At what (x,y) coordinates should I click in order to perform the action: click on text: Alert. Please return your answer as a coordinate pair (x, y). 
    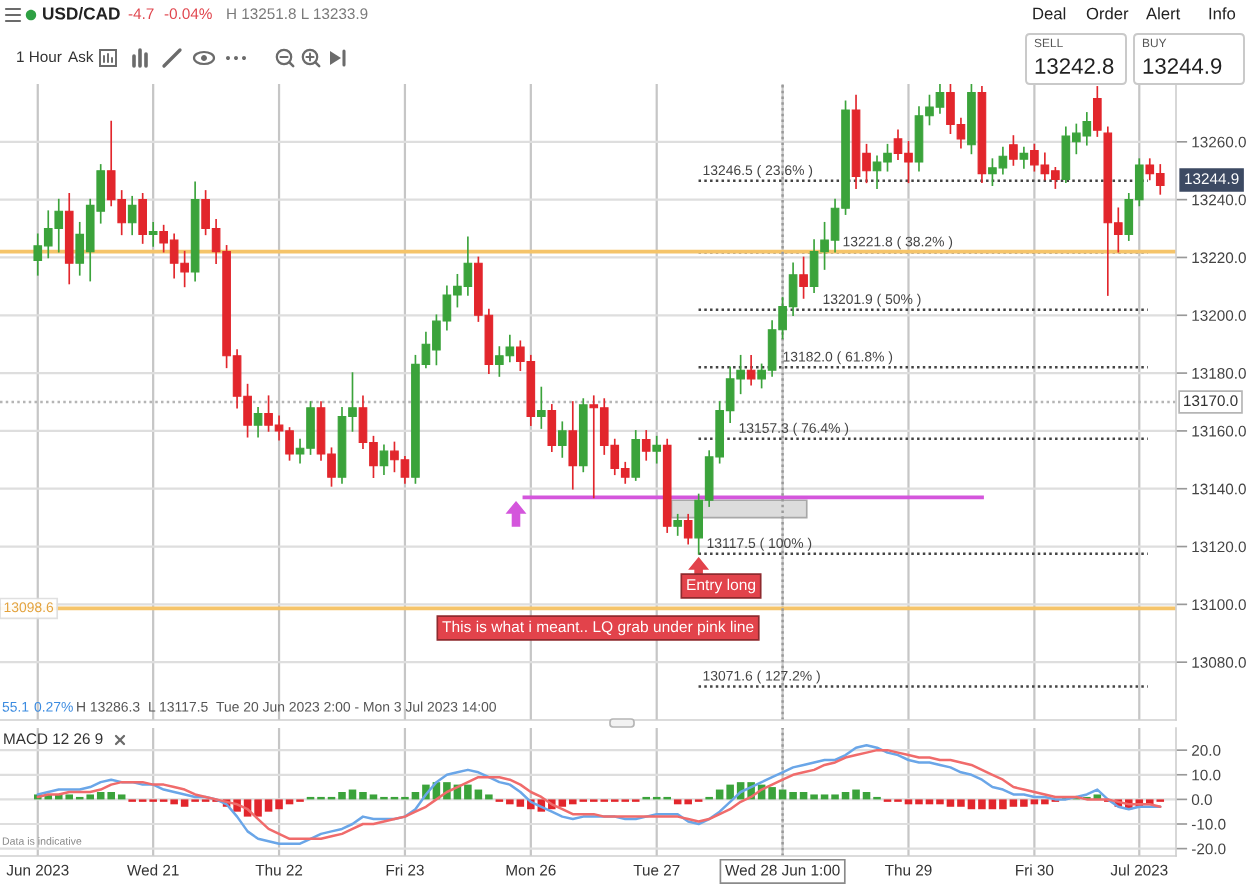
    Looking at the image, I should click on (1163, 13).